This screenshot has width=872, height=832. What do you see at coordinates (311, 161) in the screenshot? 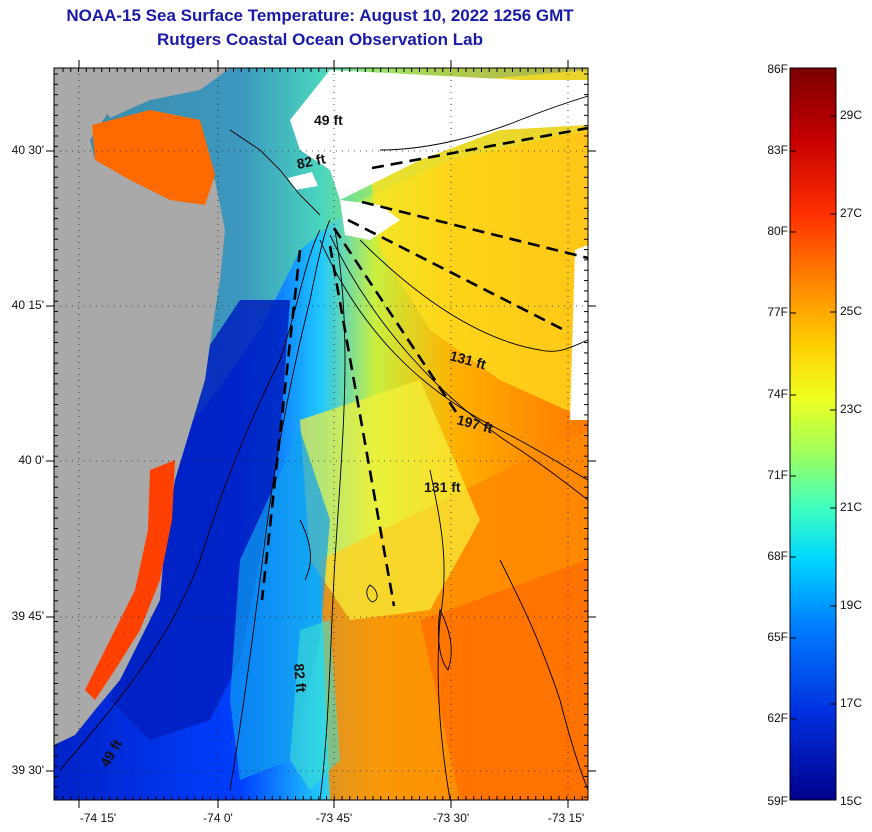
I see `depth-label-82ft-north: 82 ft` at bounding box center [311, 161].